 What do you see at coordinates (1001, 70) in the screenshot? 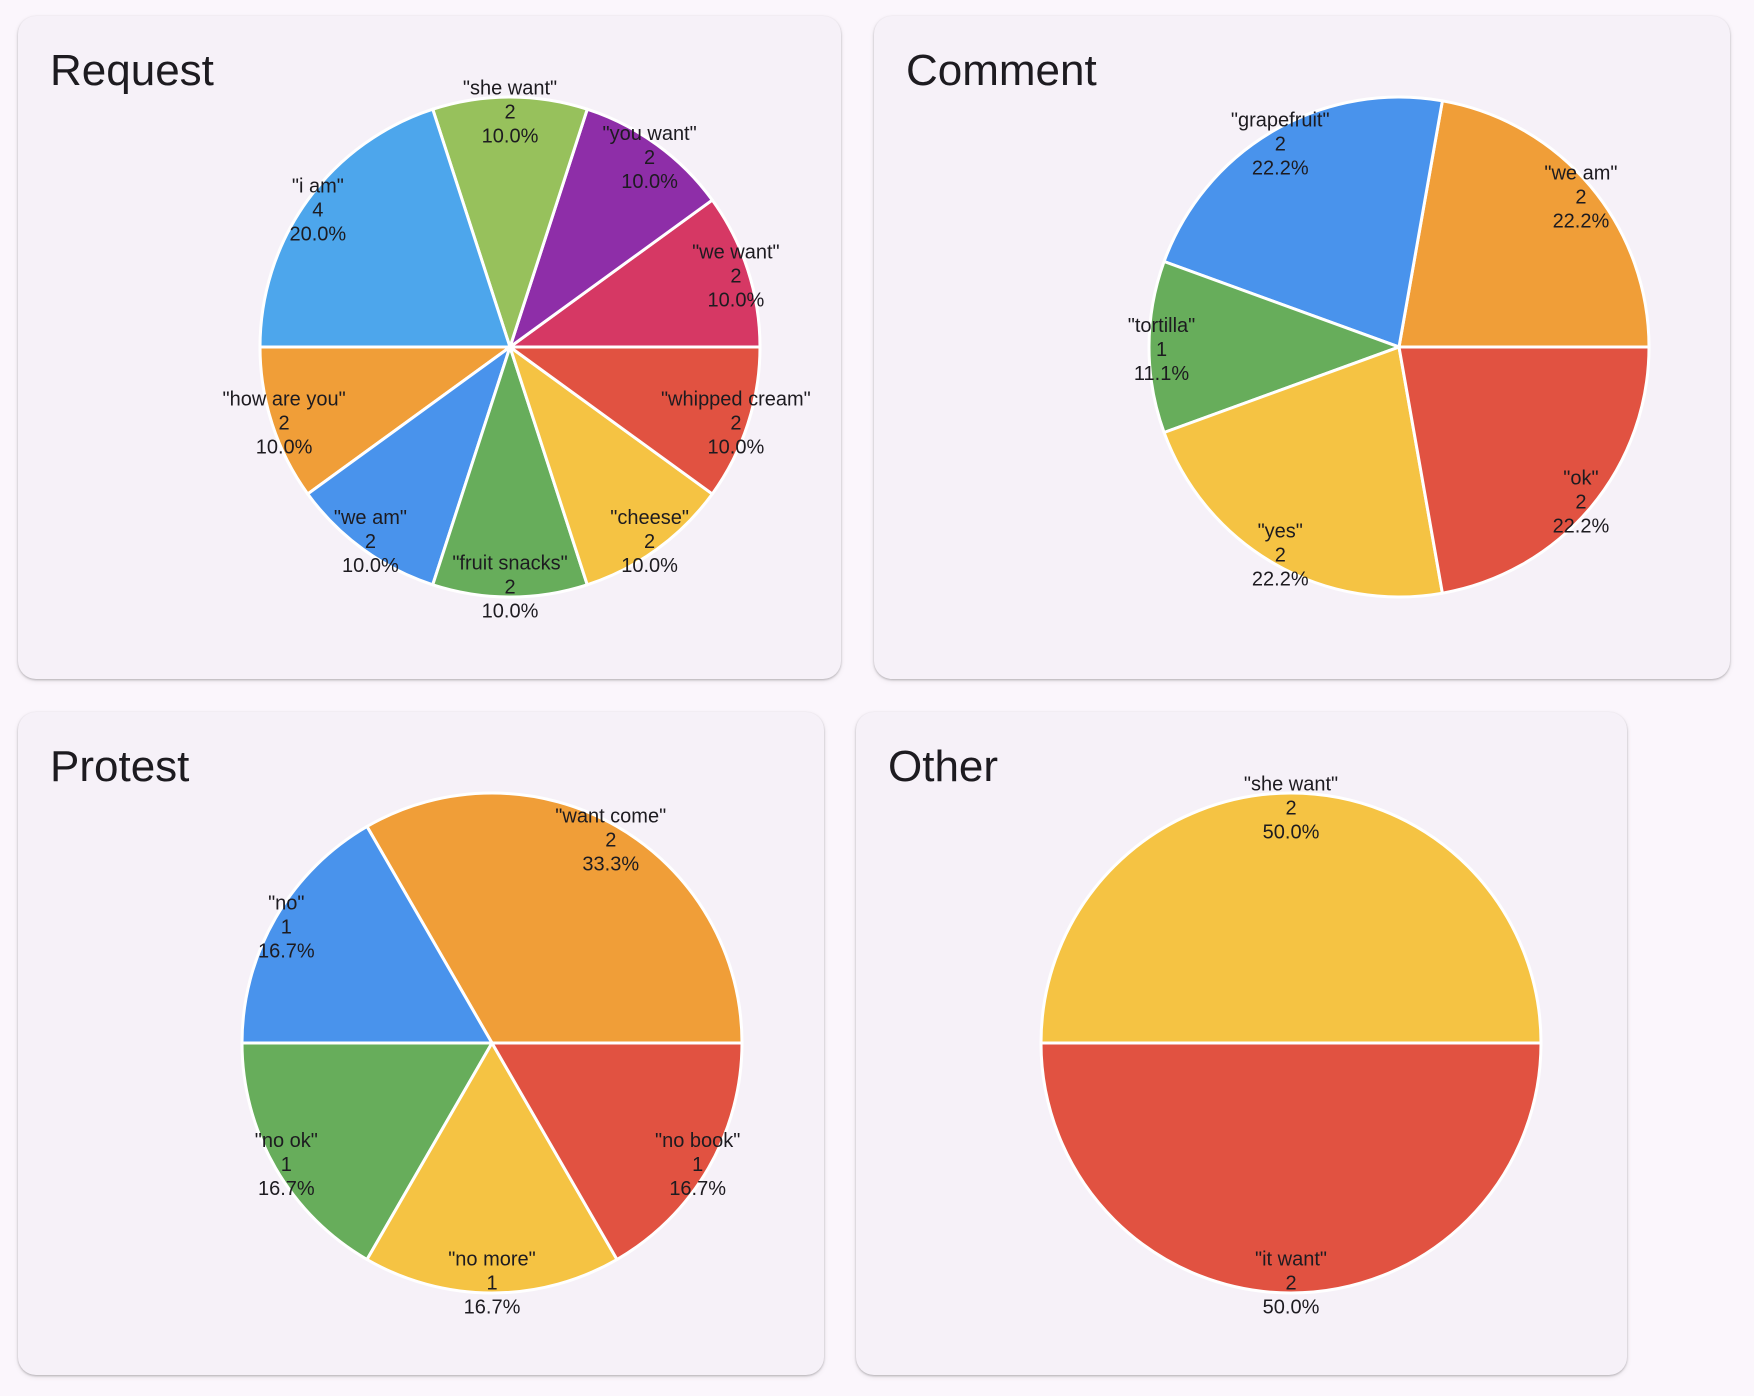
I see `chart-title: Comment` at bounding box center [1001, 70].